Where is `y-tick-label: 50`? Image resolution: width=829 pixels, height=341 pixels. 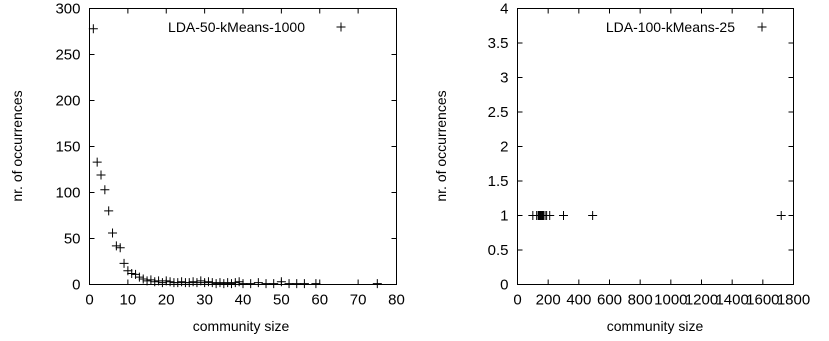
y-tick-label: 50 is located at coordinates (72, 239).